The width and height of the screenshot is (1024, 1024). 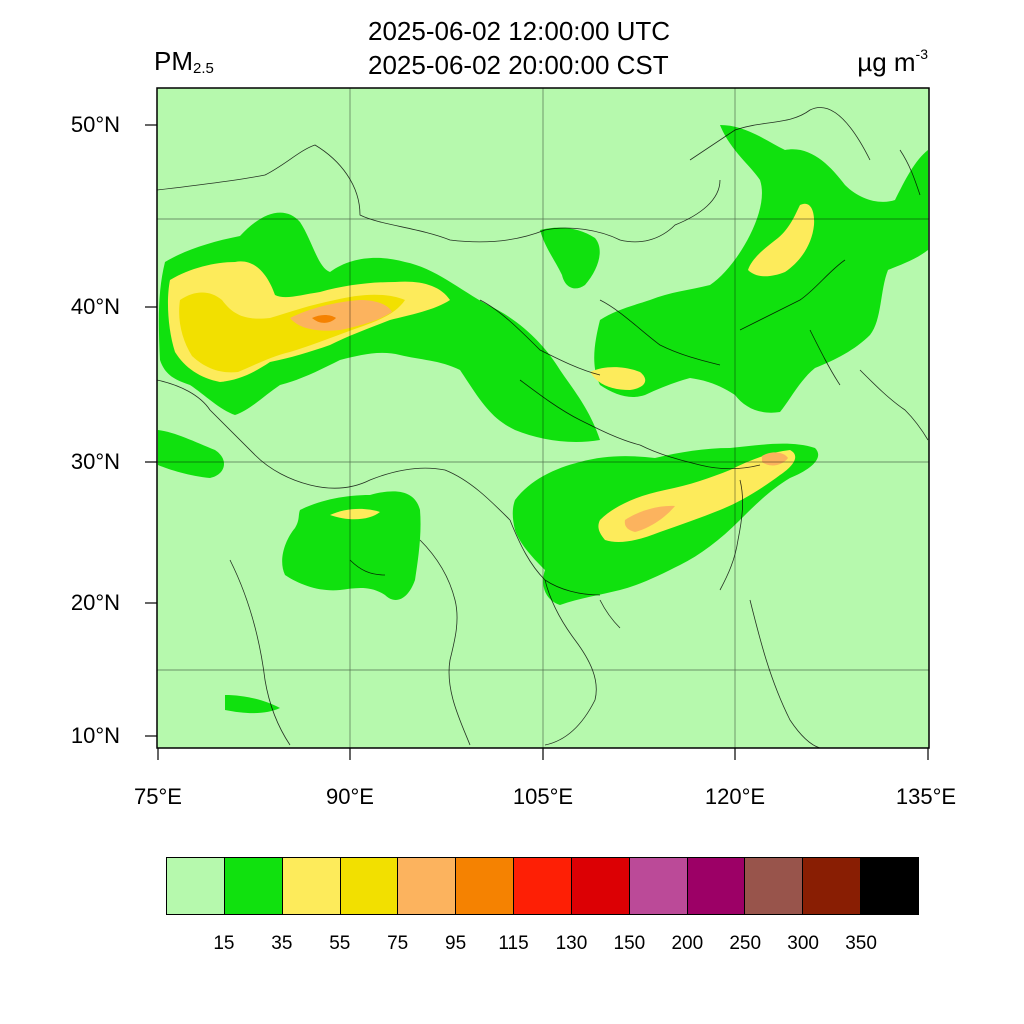 What do you see at coordinates (456, 943) in the screenshot?
I see `colorbar-label: 95` at bounding box center [456, 943].